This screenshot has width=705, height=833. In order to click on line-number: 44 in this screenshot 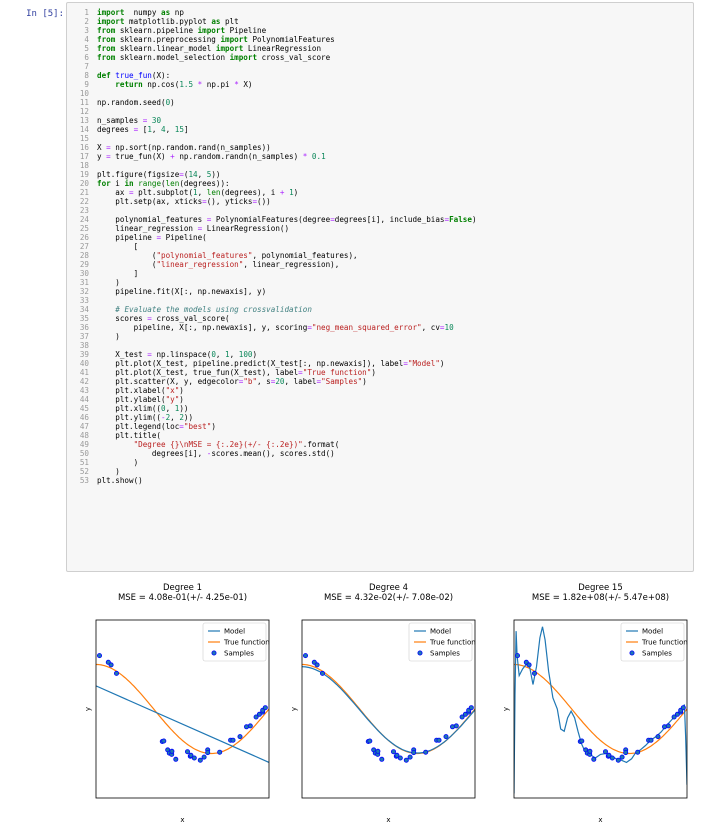, I will do `click(84, 399)`.